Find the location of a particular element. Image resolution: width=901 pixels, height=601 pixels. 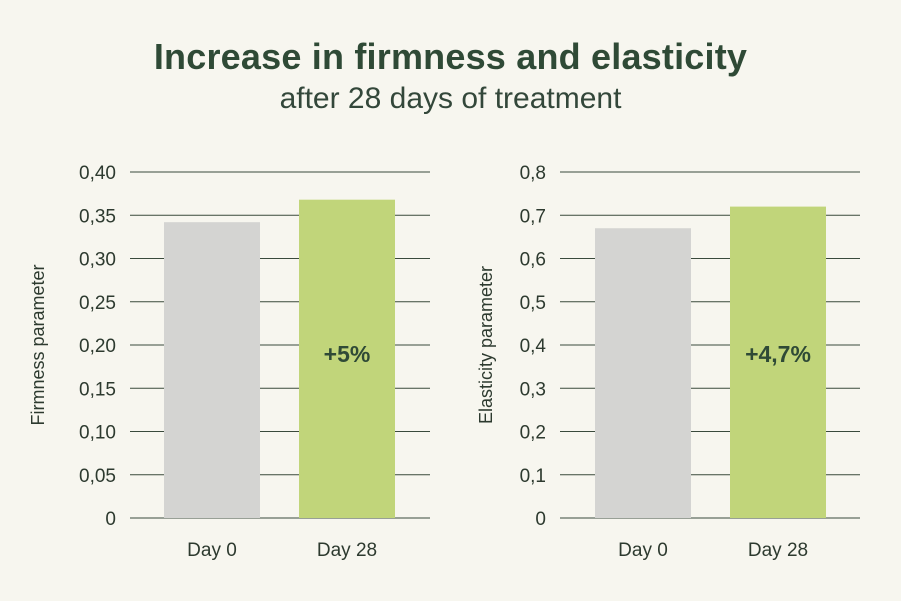

firmness-ylabel: Firmness parameter is located at coordinates (38, 344).